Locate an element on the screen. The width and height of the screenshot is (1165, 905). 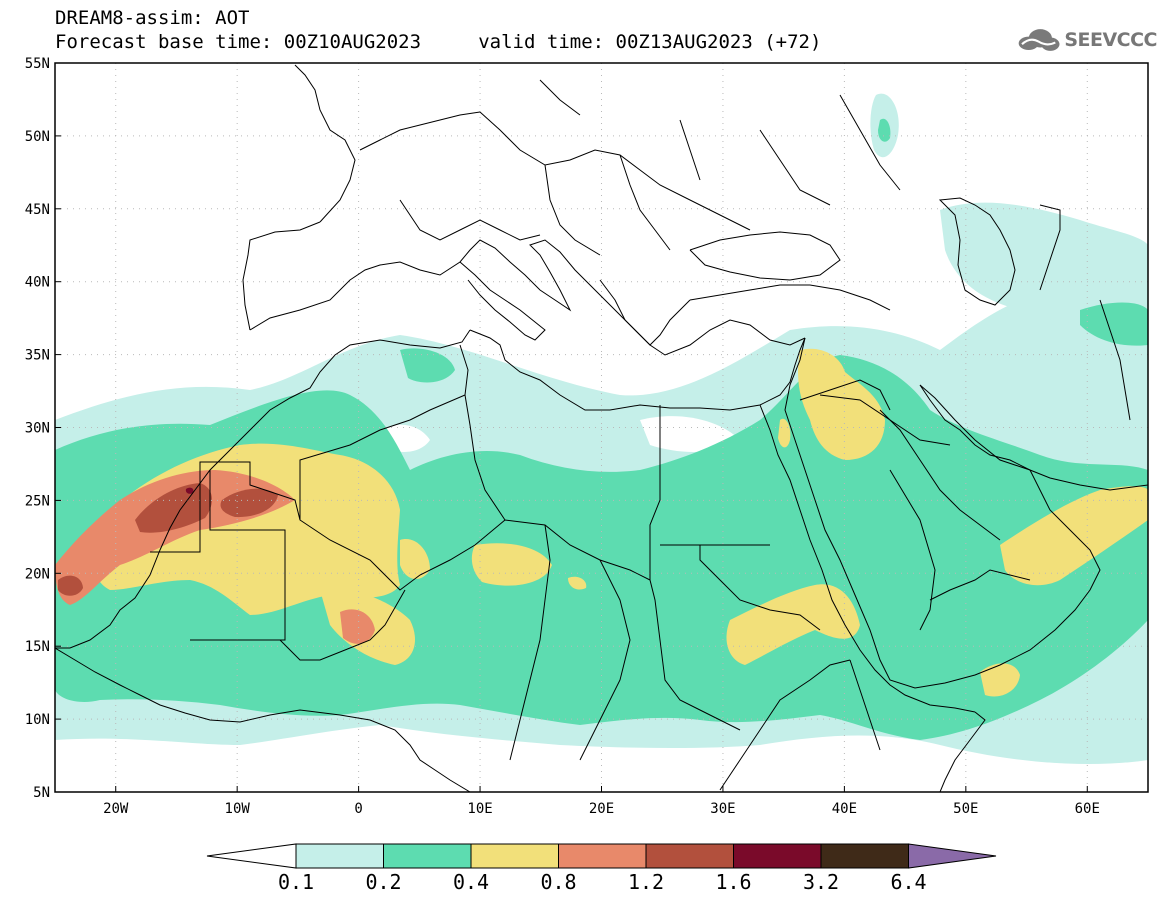
lon-label: 10E is located at coordinates (479, 809).